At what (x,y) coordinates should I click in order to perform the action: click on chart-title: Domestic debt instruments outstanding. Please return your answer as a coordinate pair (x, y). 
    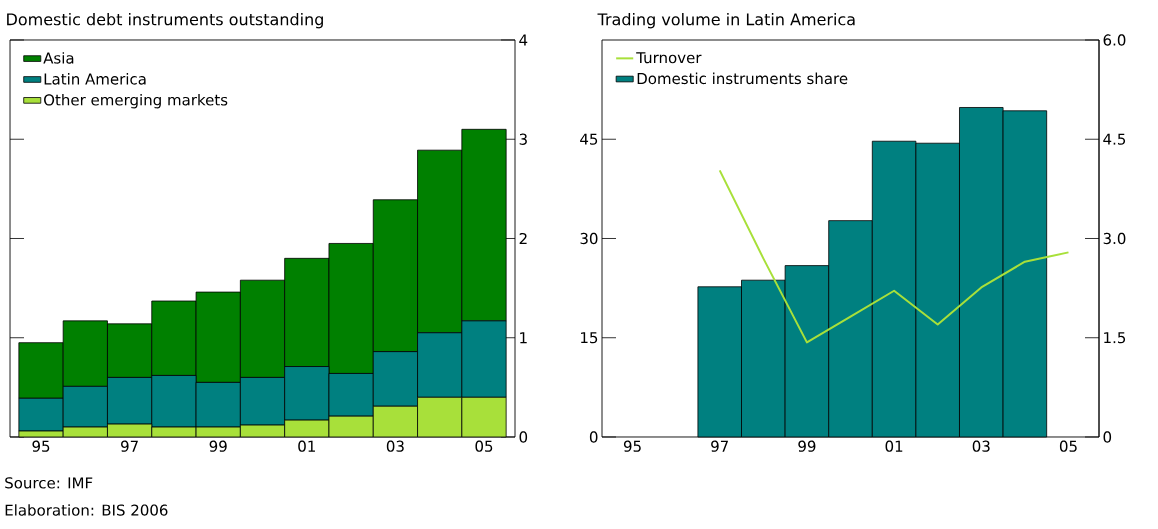
    Looking at the image, I should click on (165, 20).